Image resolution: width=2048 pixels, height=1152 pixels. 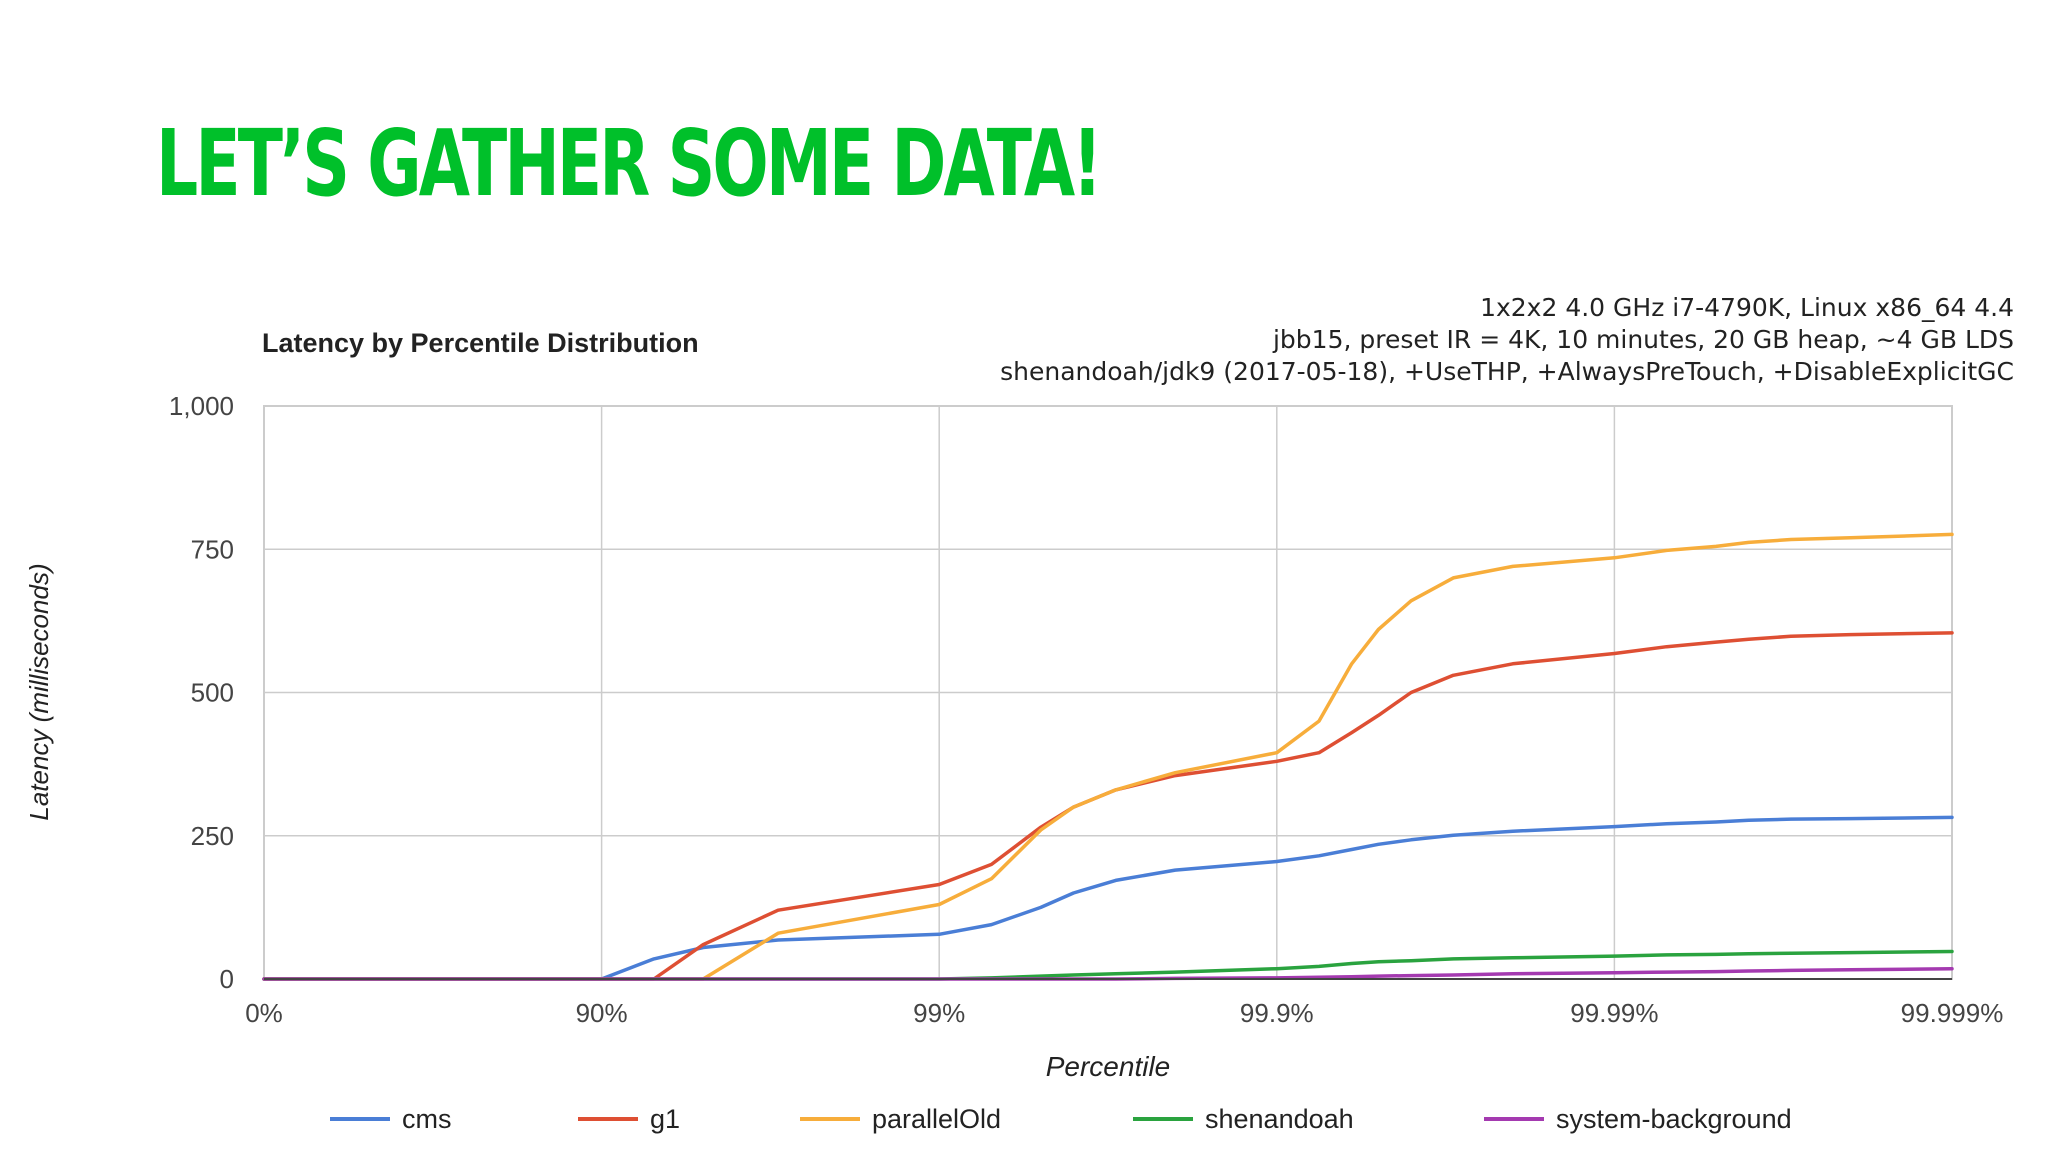 I want to click on legend-label-shenandoah: shenandoah, so click(x=1279, y=1119).